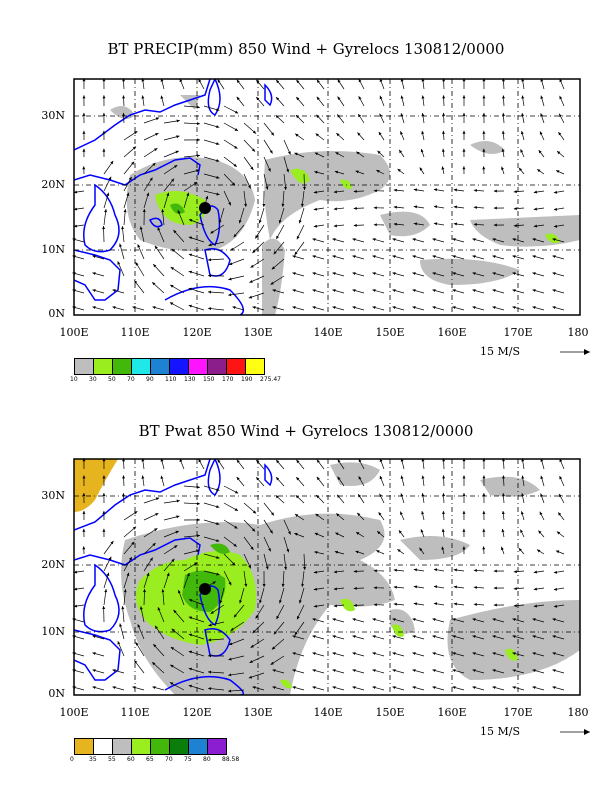  I want to click on legend-label: 35, so click(93, 759).